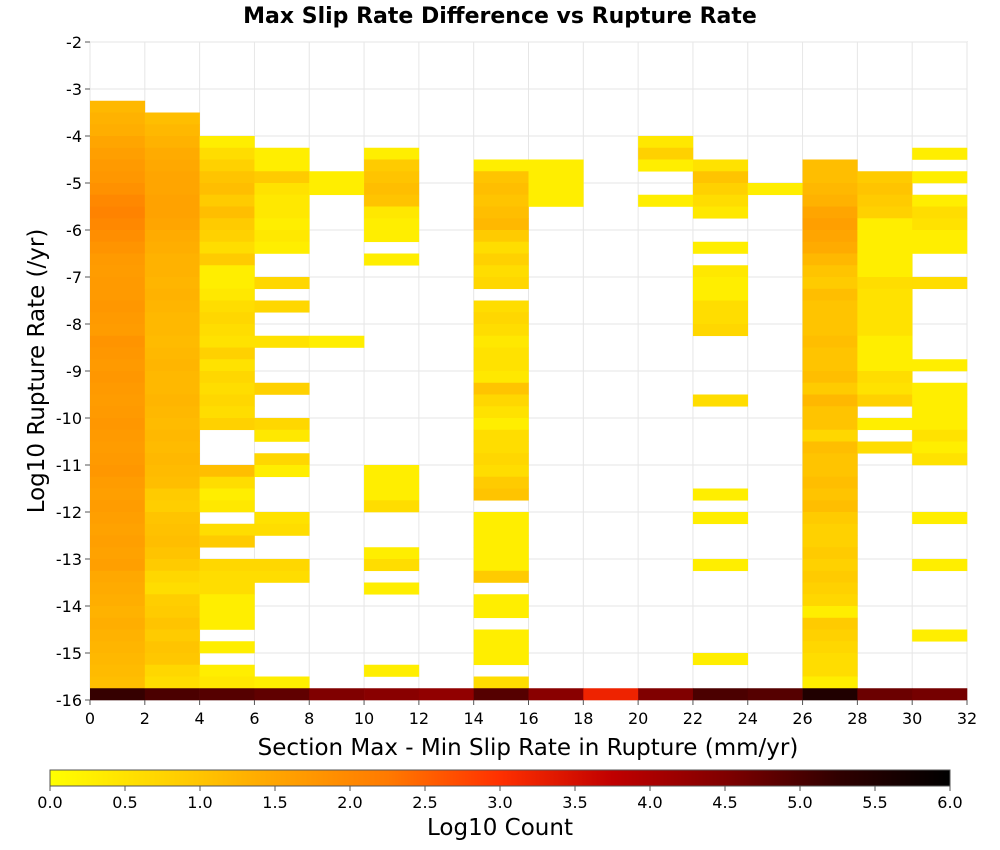 Image resolution: width=1000 pixels, height=850 pixels. I want to click on x-tick-label: 4, so click(200, 718).